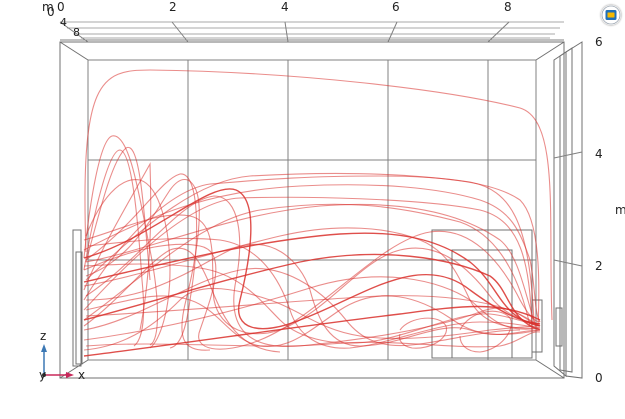  I want to click on x-axis-ticks: m 0 2 4 6 8, so click(277, 7).